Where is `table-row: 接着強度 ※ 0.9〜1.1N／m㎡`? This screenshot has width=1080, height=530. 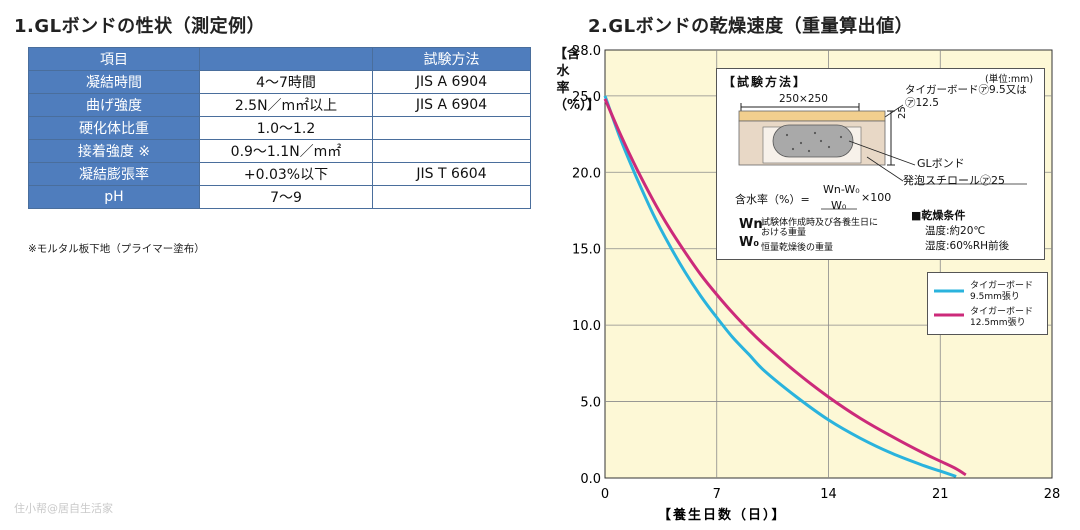 table-row: 接着強度 ※ 0.9〜1.1N／m㎡ is located at coordinates (279, 151).